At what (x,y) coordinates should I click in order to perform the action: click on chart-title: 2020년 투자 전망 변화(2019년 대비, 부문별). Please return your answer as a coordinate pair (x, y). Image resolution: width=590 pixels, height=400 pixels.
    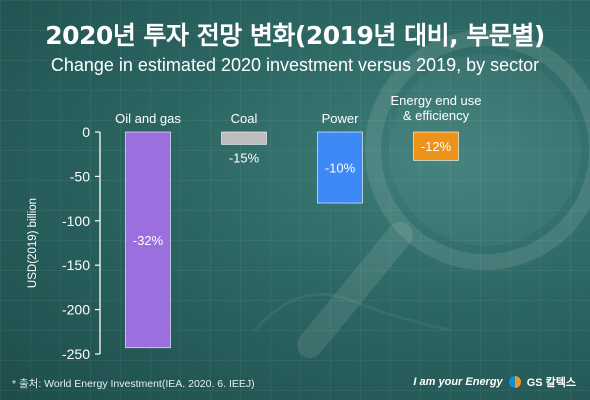
    Looking at the image, I should click on (295, 35).